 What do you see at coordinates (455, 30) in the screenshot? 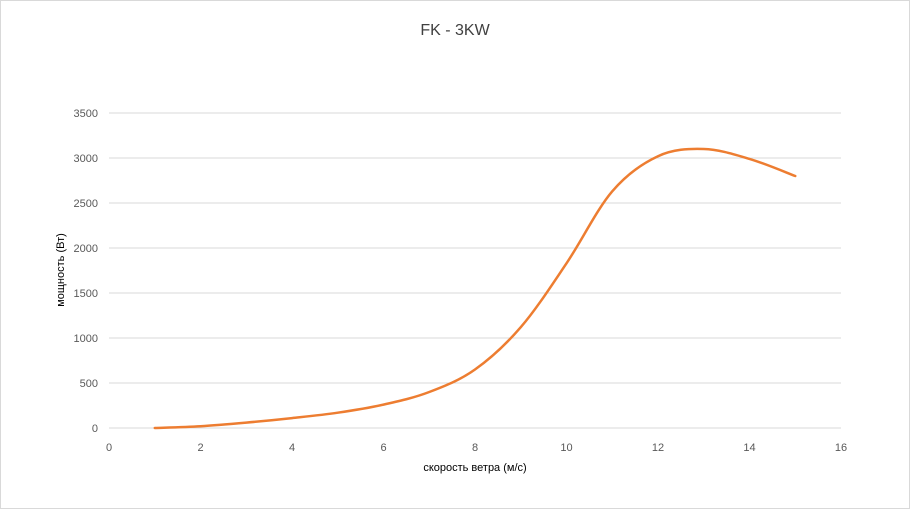
I see `chart-title: FK - 3KW` at bounding box center [455, 30].